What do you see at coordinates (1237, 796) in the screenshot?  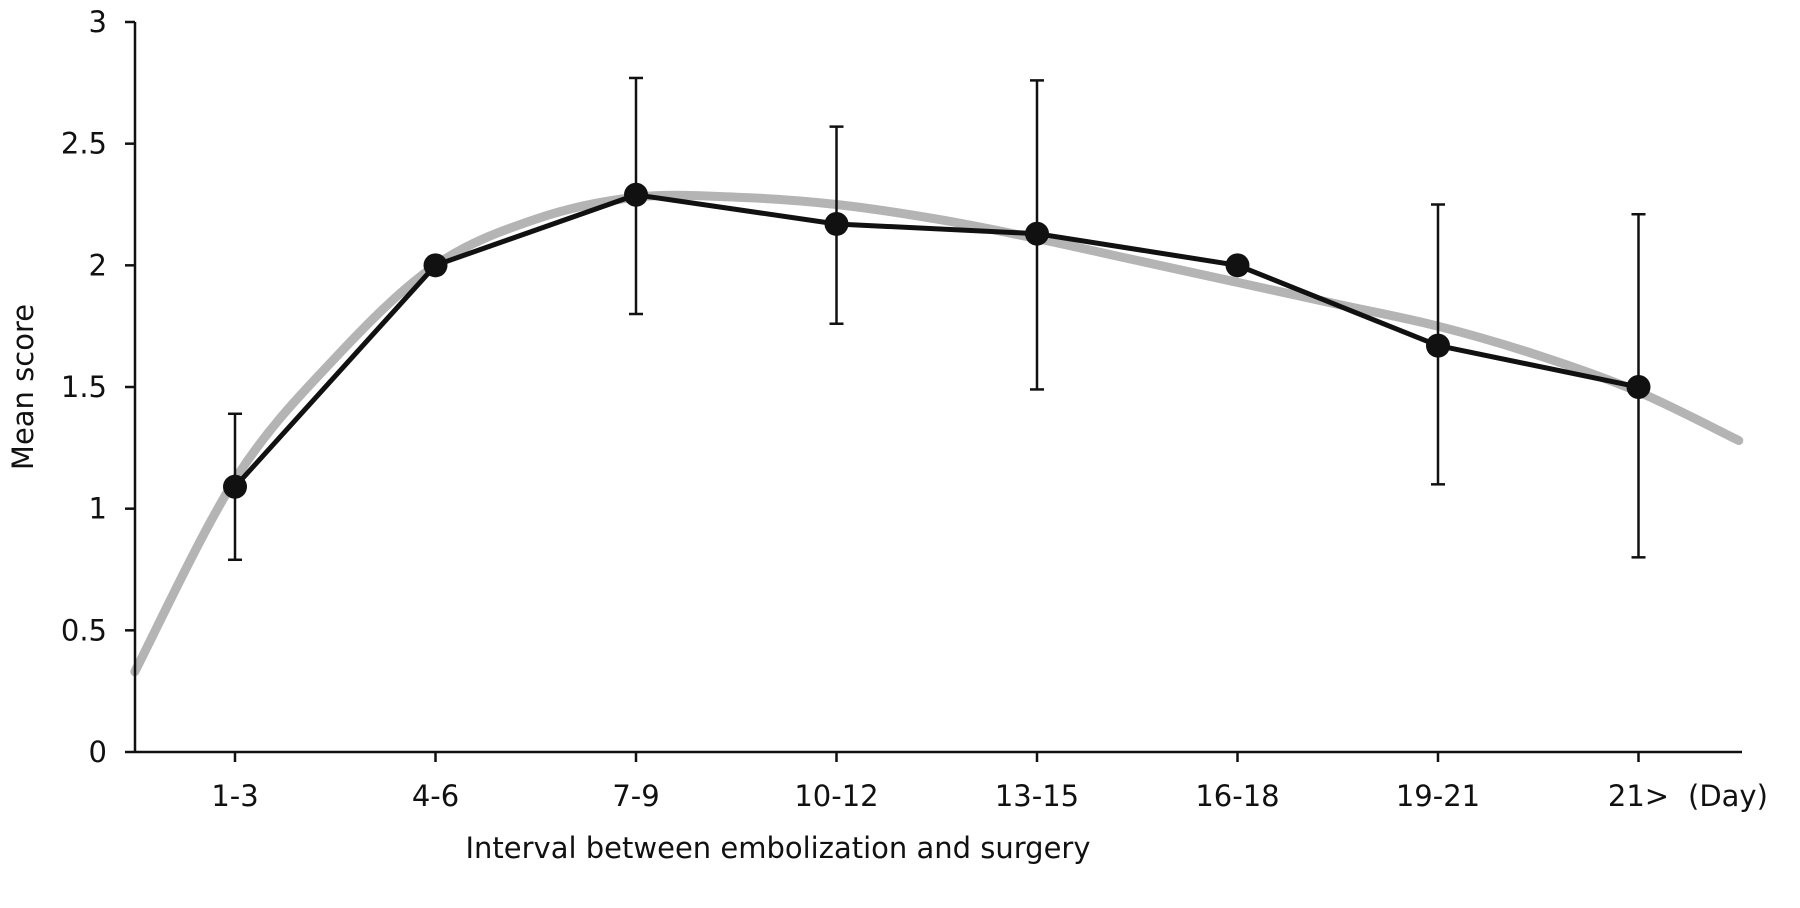 I see `x-tick-label: 16-18` at bounding box center [1237, 796].